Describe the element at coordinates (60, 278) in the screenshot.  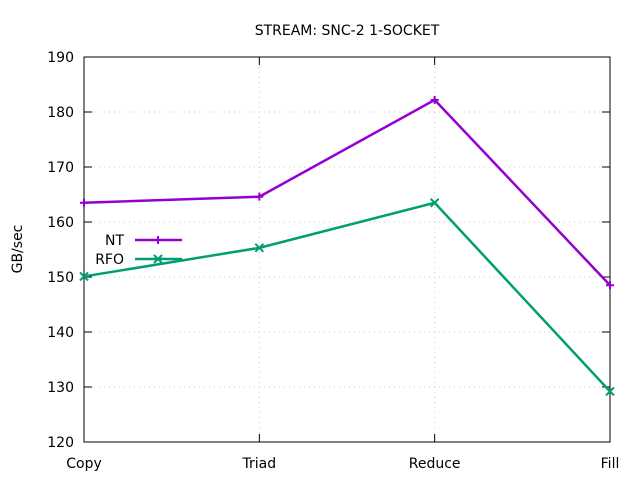
I see `y-tick-label: 150` at that location.